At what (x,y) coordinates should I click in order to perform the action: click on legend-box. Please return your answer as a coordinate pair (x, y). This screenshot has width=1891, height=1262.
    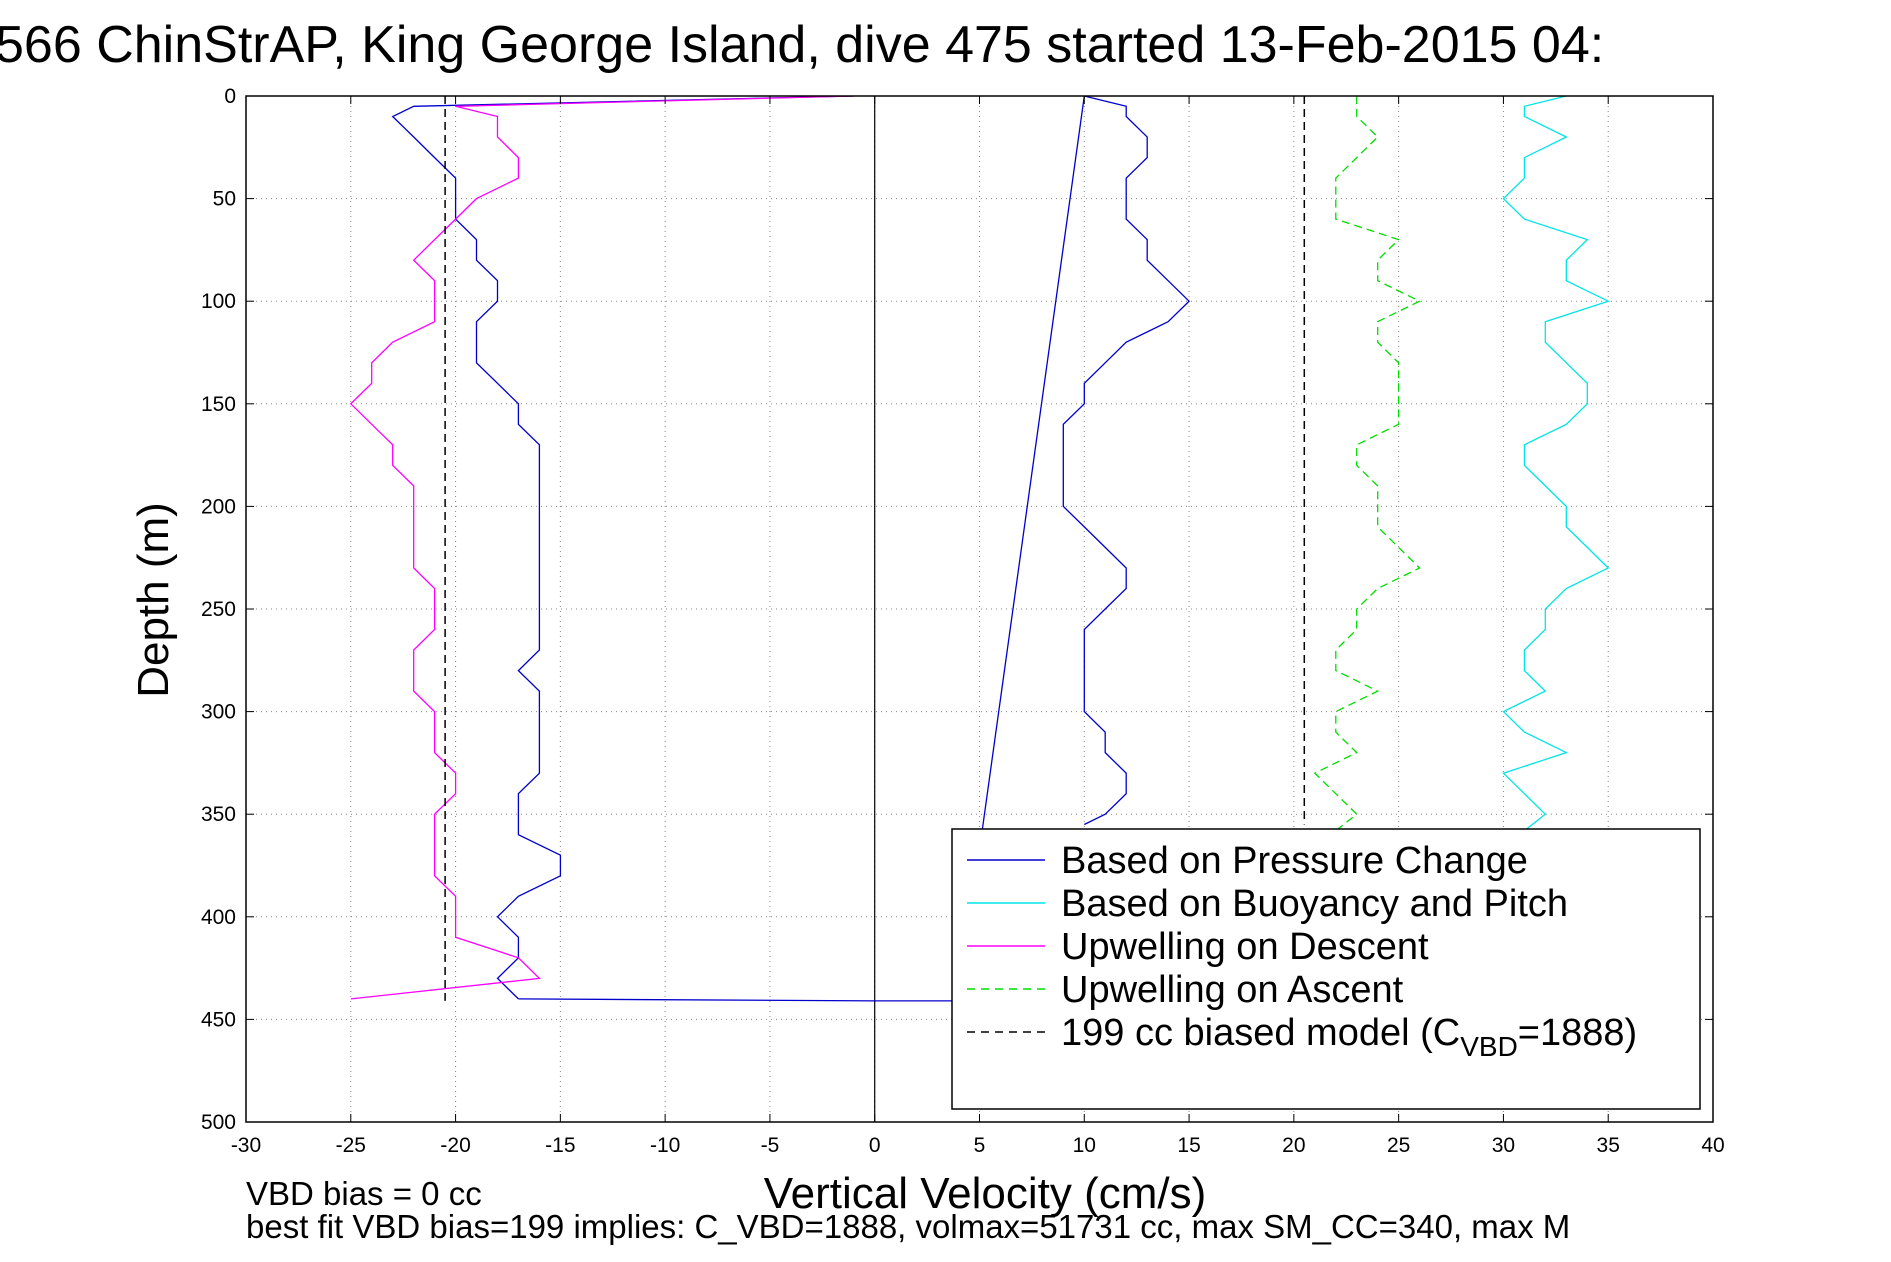
    Looking at the image, I should click on (1326, 969).